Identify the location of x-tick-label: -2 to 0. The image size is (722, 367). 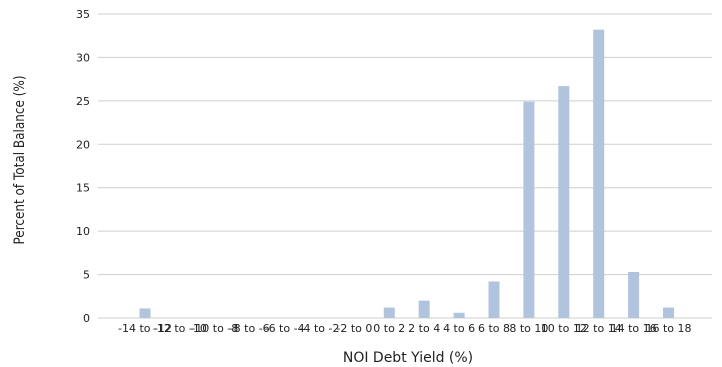
(354, 328).